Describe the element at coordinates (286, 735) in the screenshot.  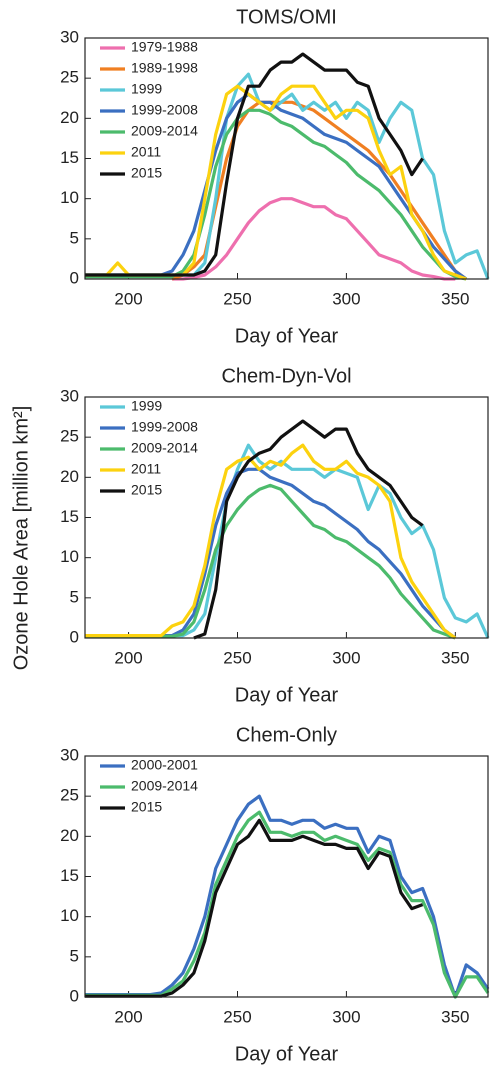
I see `chart-title: Chem-Only` at that location.